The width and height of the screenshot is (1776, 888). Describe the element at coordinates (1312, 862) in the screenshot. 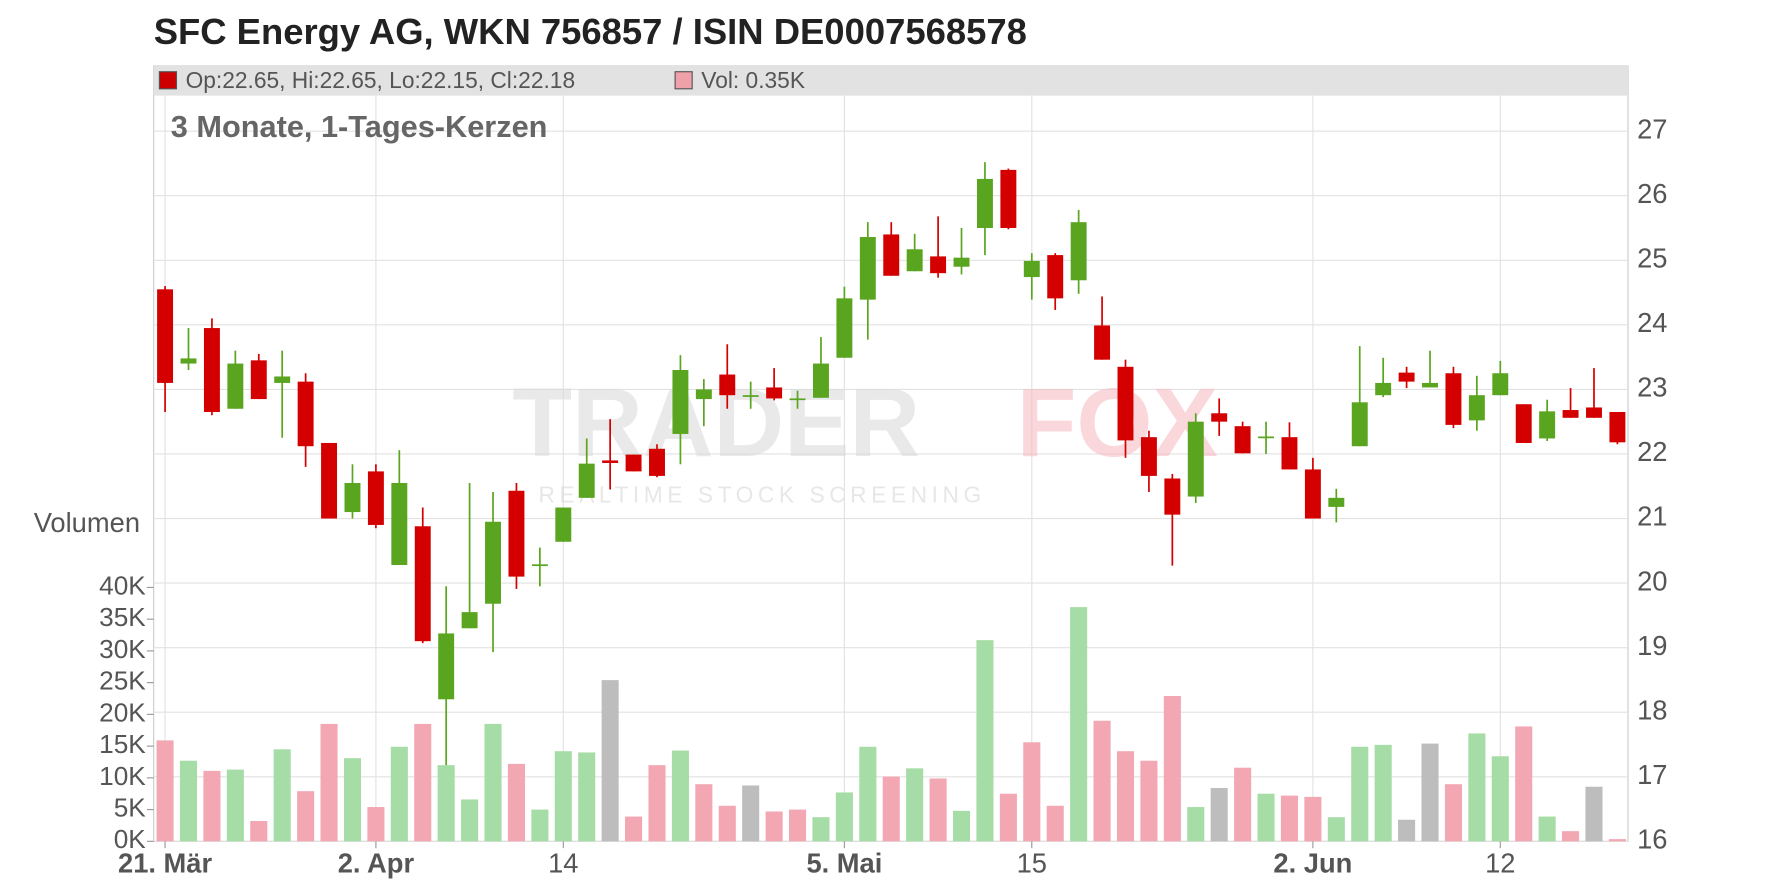

I see `x-tick-label: 2. Jun` at that location.